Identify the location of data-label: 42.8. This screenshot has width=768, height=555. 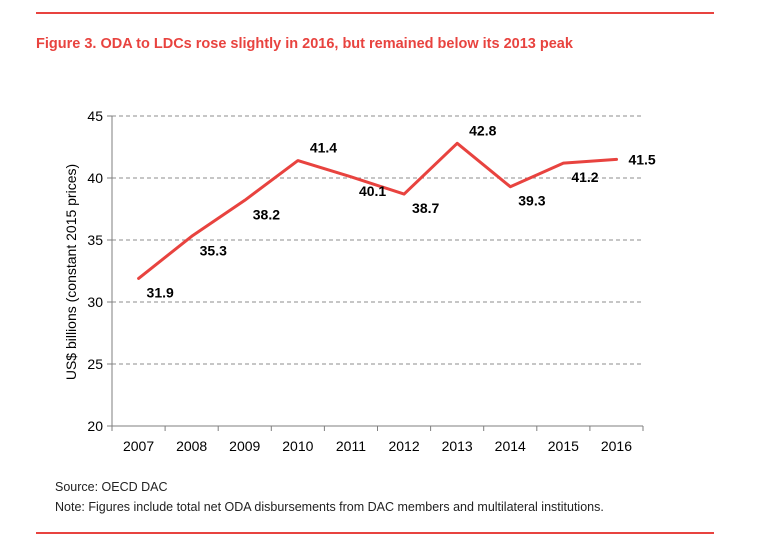
(482, 130).